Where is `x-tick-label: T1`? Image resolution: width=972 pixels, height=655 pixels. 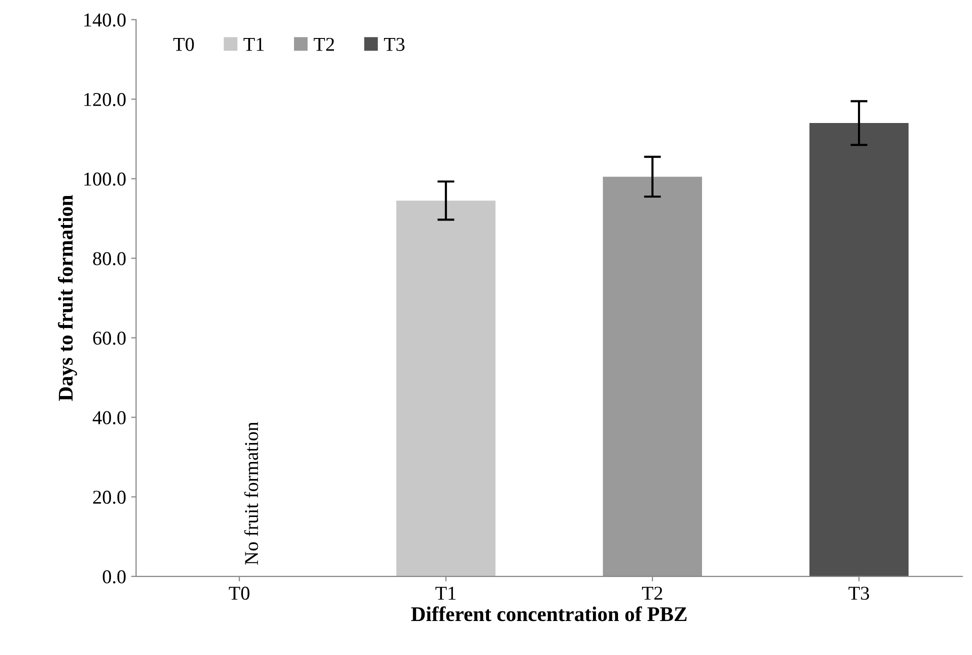 x-tick-label: T1 is located at coordinates (445, 593).